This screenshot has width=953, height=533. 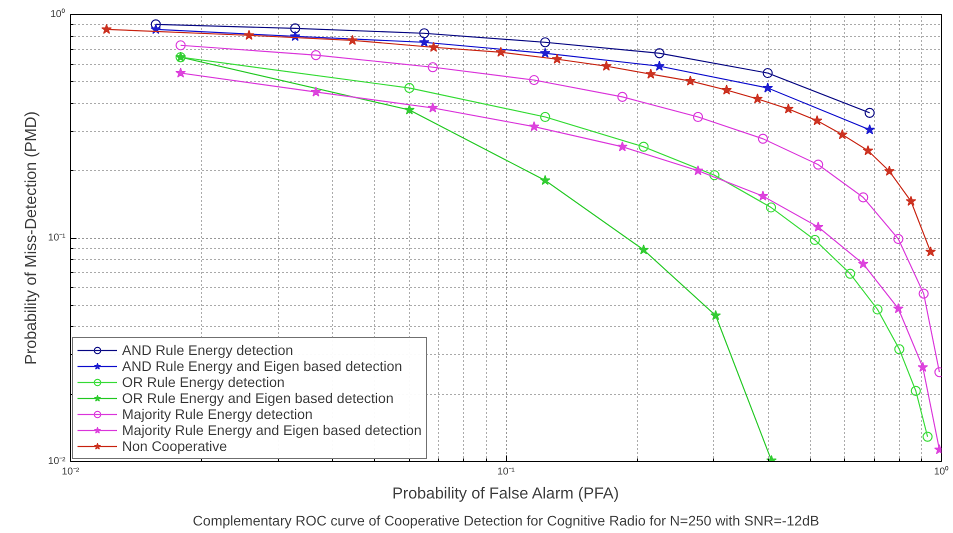 I want to click on y-tick-label: 10⁰, so click(x=58, y=14).